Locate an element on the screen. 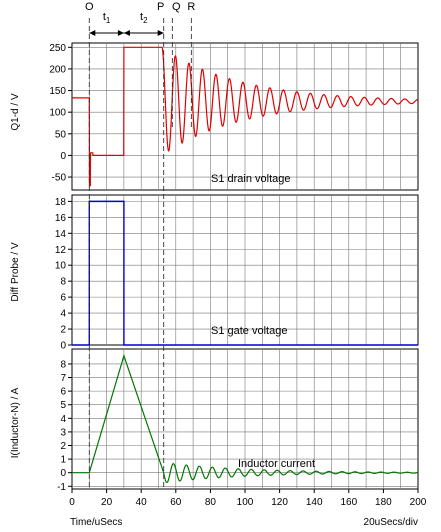 The width and height of the screenshot is (441, 532). inductor-ytick-label: 6 is located at coordinates (63, 392).